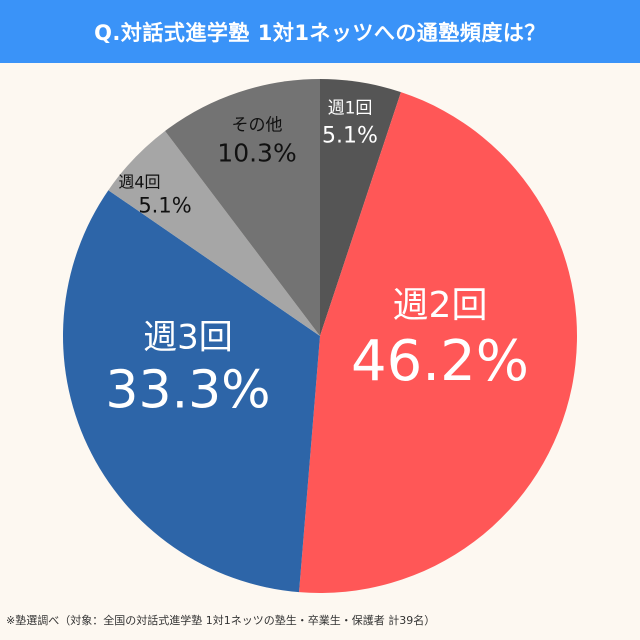 The height and width of the screenshot is (640, 640). I want to click on label-other-pct: 10.3%, so click(257, 152).